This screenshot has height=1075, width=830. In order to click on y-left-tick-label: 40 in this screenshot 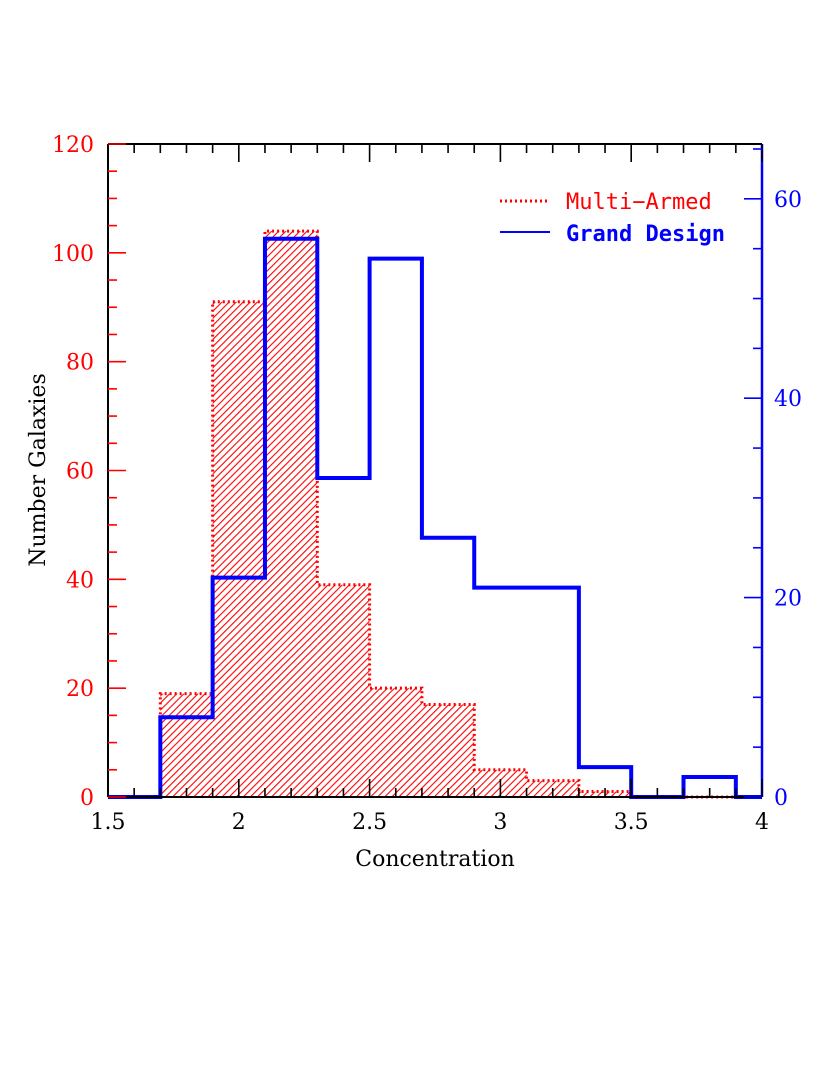, I will do `click(80, 580)`.